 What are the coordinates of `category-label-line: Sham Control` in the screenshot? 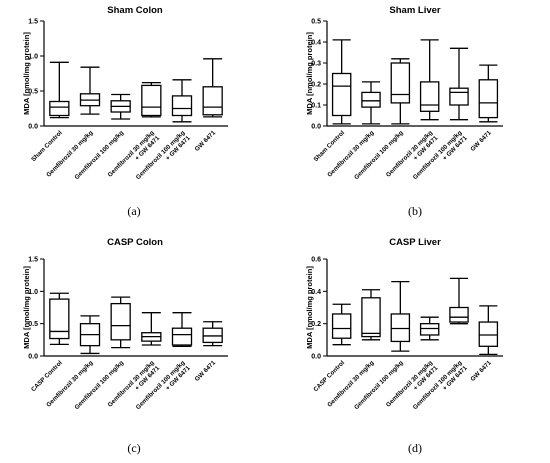 It's located at (47, 146).